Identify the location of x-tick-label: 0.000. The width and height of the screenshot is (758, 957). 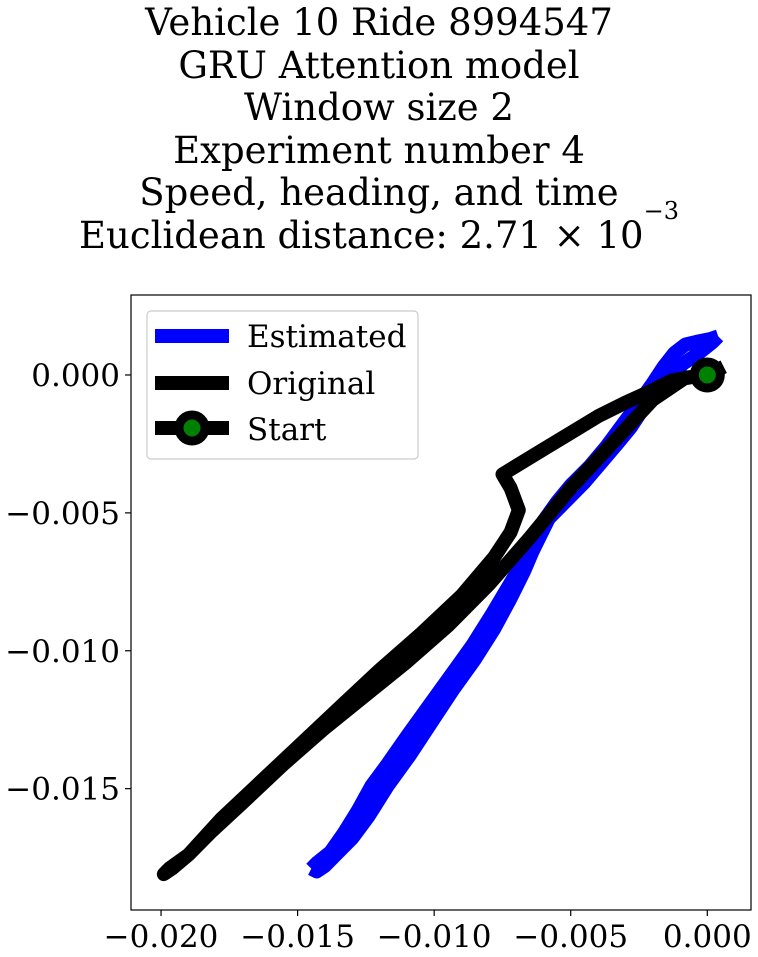
(707, 937).